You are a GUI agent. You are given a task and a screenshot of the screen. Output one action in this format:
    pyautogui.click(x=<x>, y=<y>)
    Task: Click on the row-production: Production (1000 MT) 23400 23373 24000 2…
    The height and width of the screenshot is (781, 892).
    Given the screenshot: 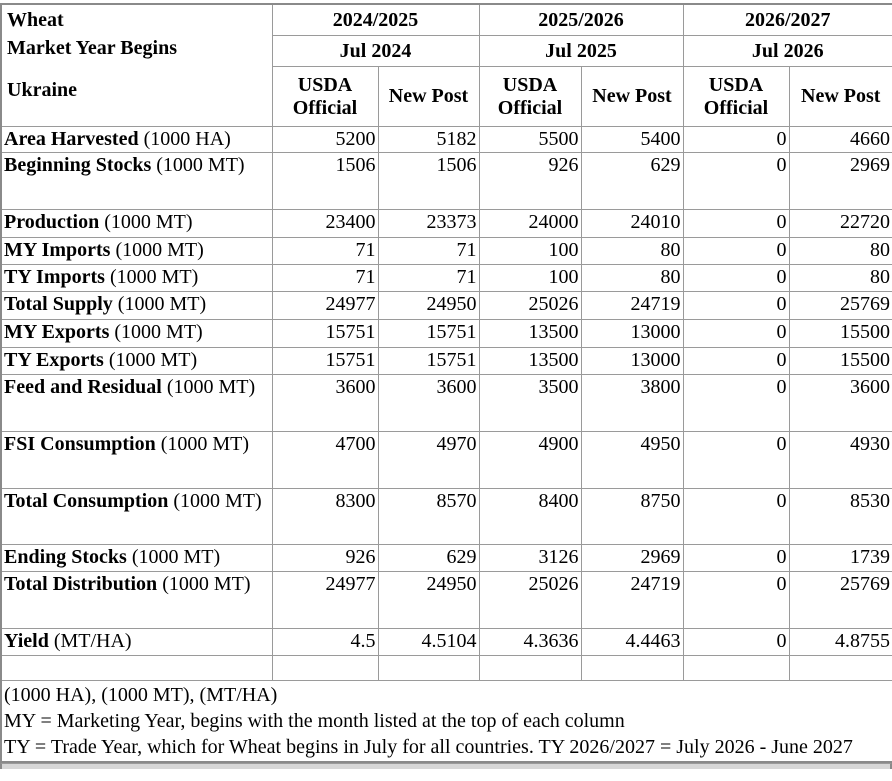 What is the action you would take?
    pyautogui.click(x=446, y=223)
    